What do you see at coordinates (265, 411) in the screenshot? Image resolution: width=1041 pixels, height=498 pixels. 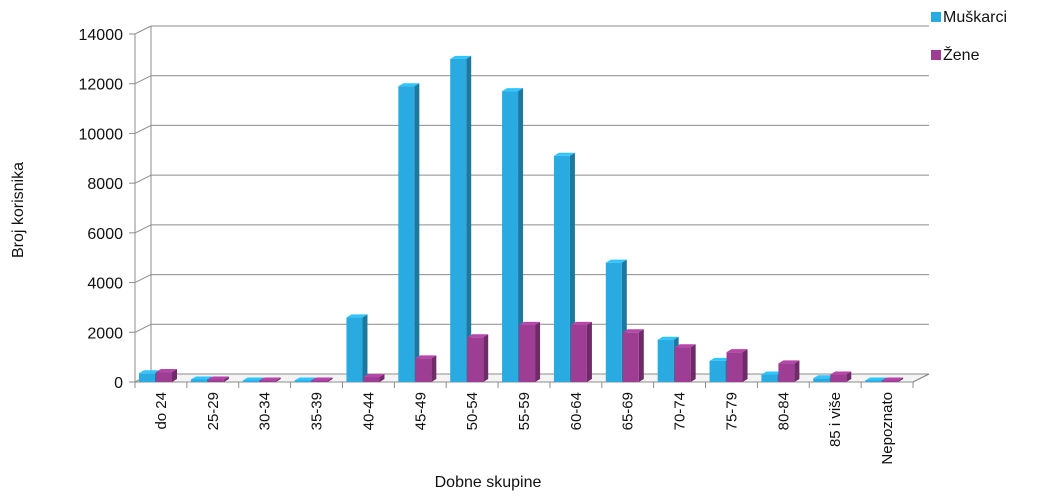 I see `x-tick-label: 30-34` at bounding box center [265, 411].